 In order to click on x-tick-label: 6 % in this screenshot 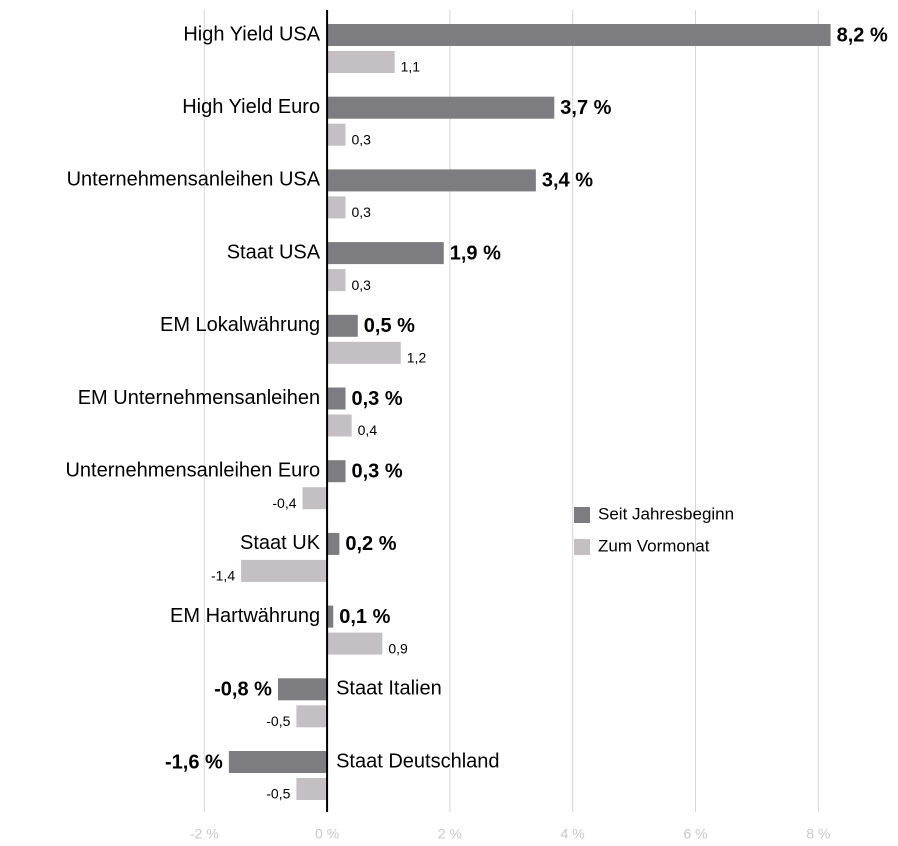, I will do `click(695, 834)`.